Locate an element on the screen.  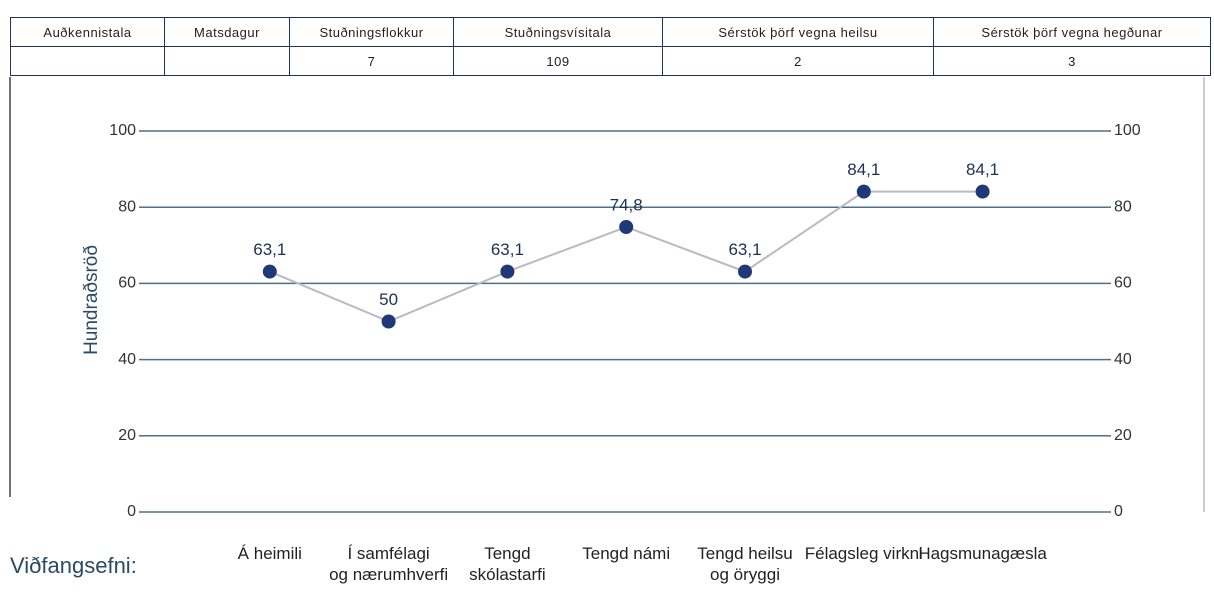
value-cell: 7 is located at coordinates (371, 61).